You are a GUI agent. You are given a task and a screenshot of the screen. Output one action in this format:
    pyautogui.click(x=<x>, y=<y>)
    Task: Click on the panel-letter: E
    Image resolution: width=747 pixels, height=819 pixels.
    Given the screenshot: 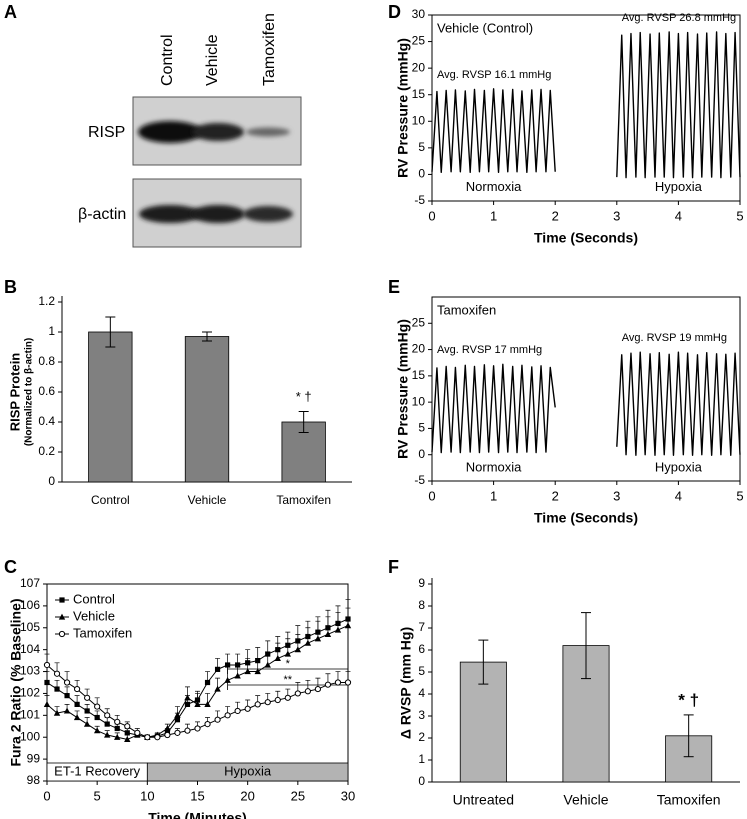 What is the action you would take?
    pyautogui.click(x=394, y=287)
    